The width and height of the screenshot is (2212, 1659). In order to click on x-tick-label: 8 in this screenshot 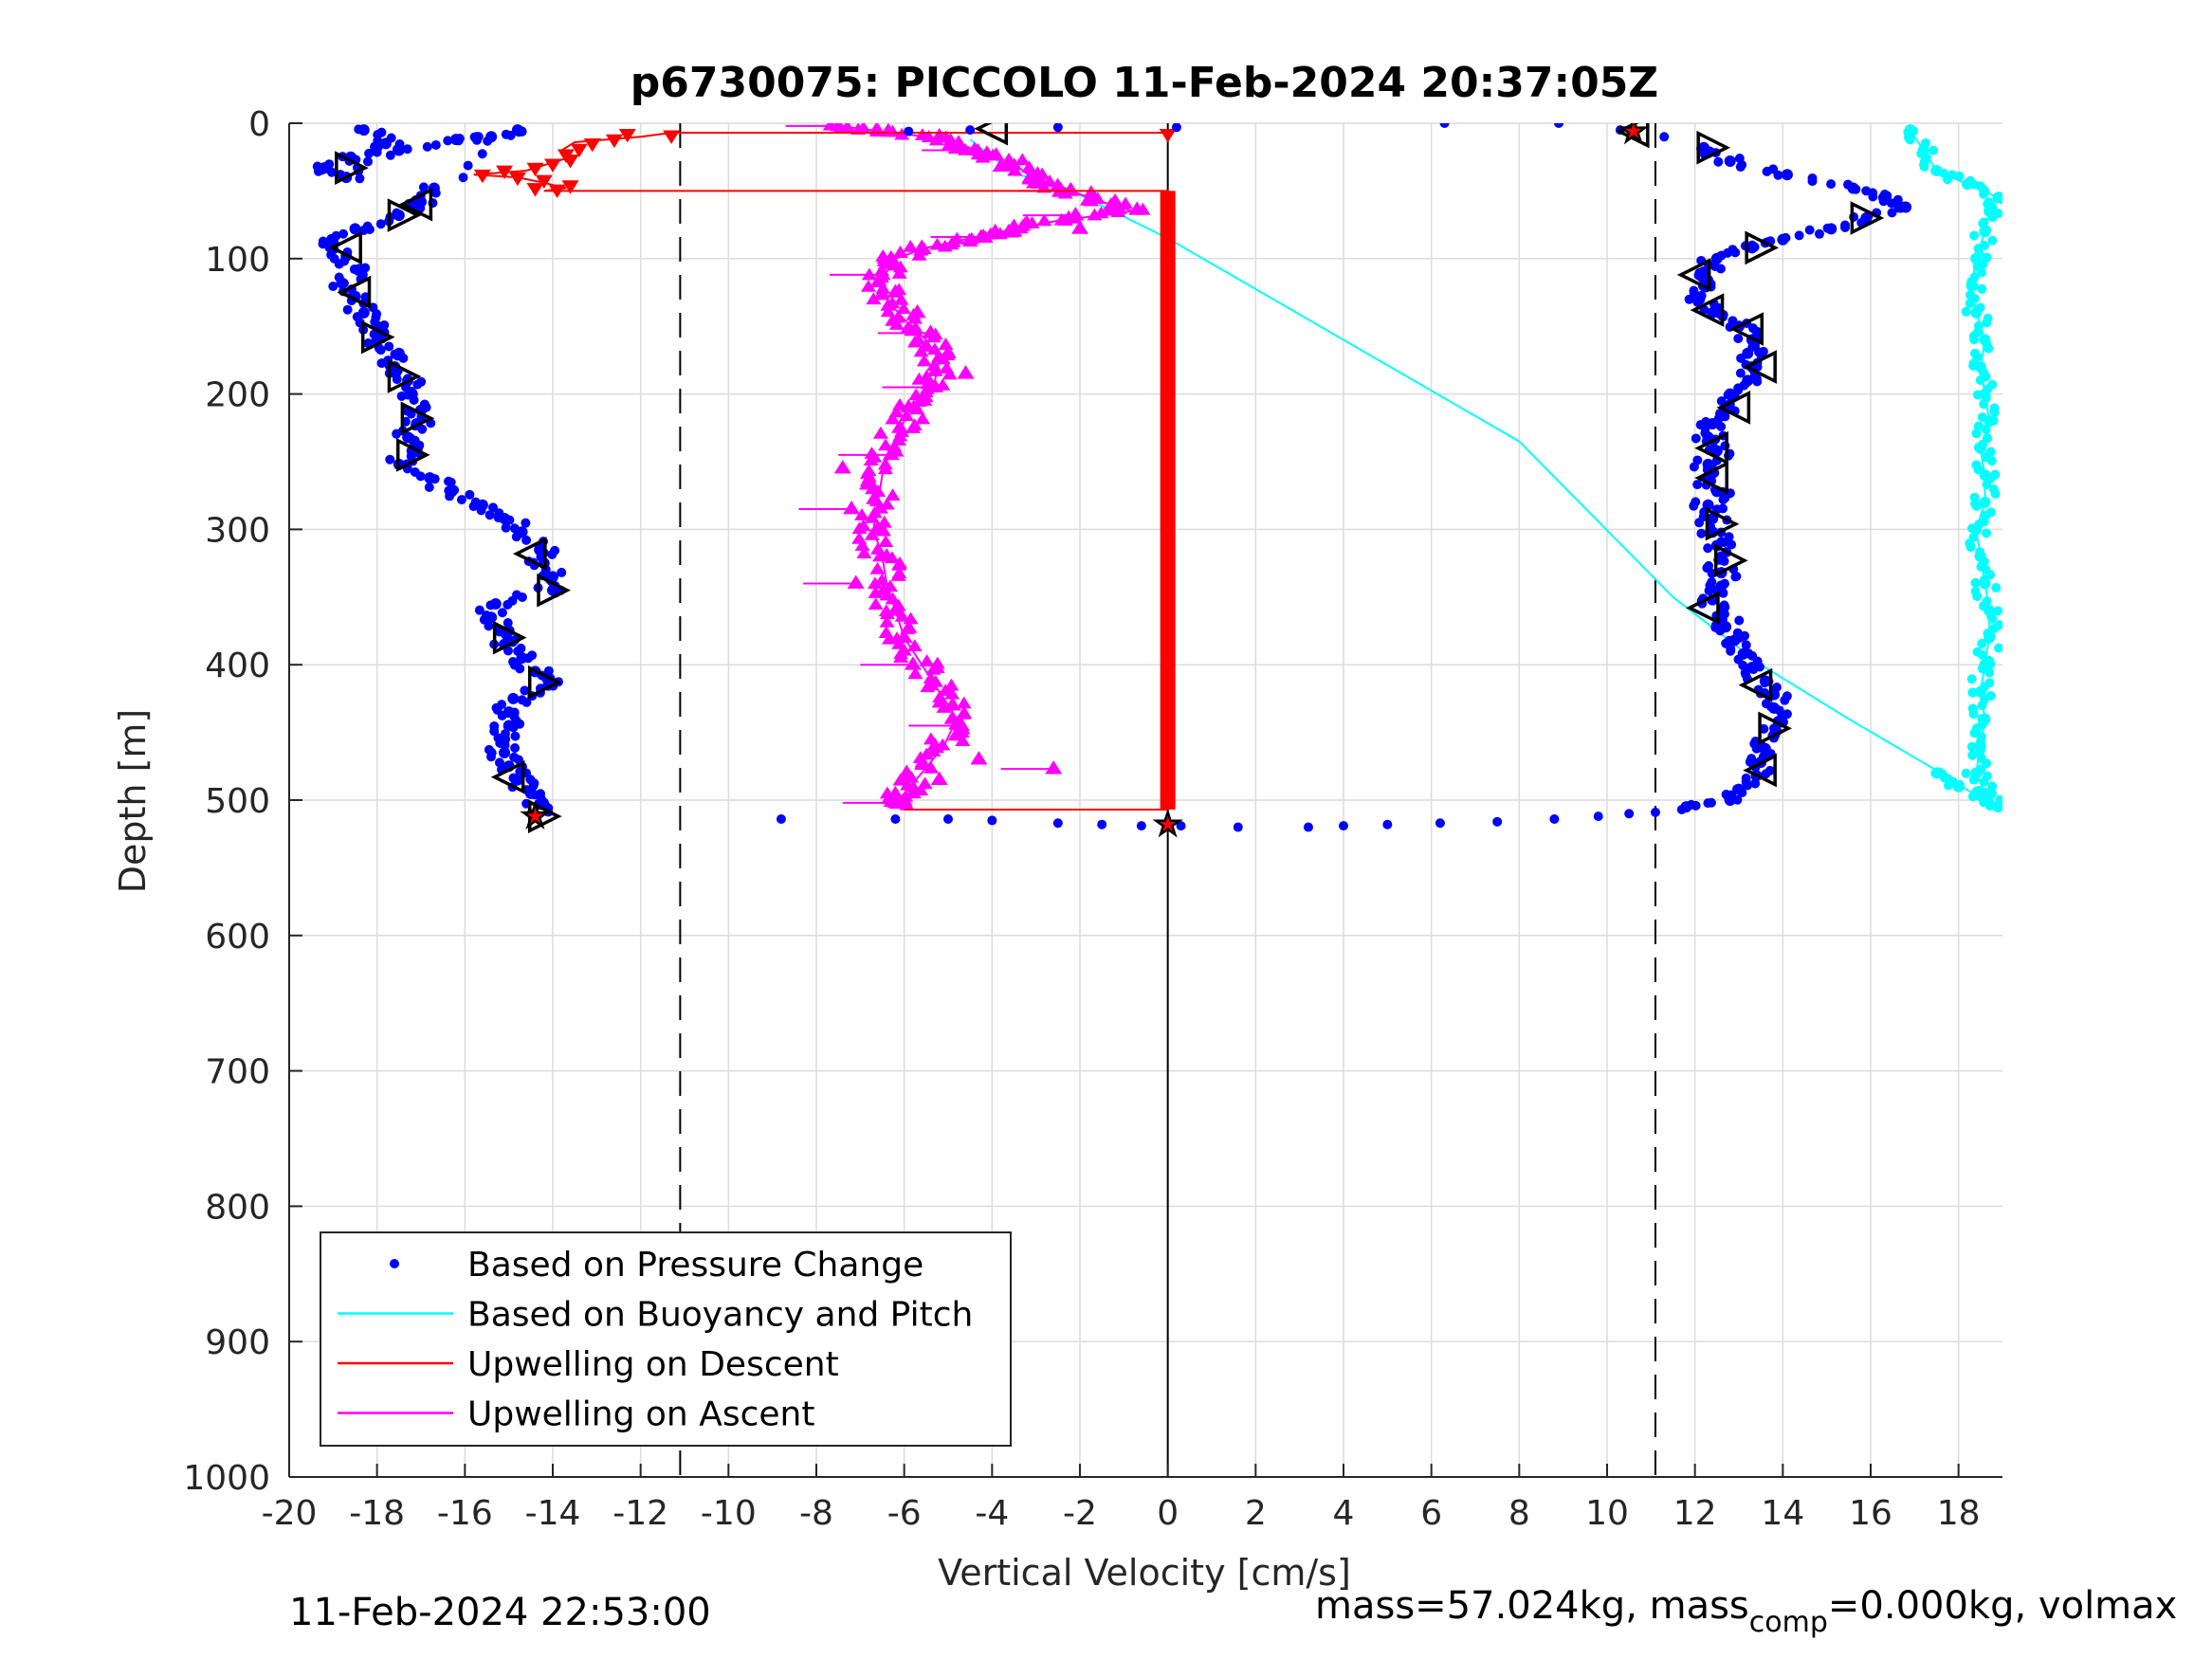, I will do `click(1519, 1513)`.